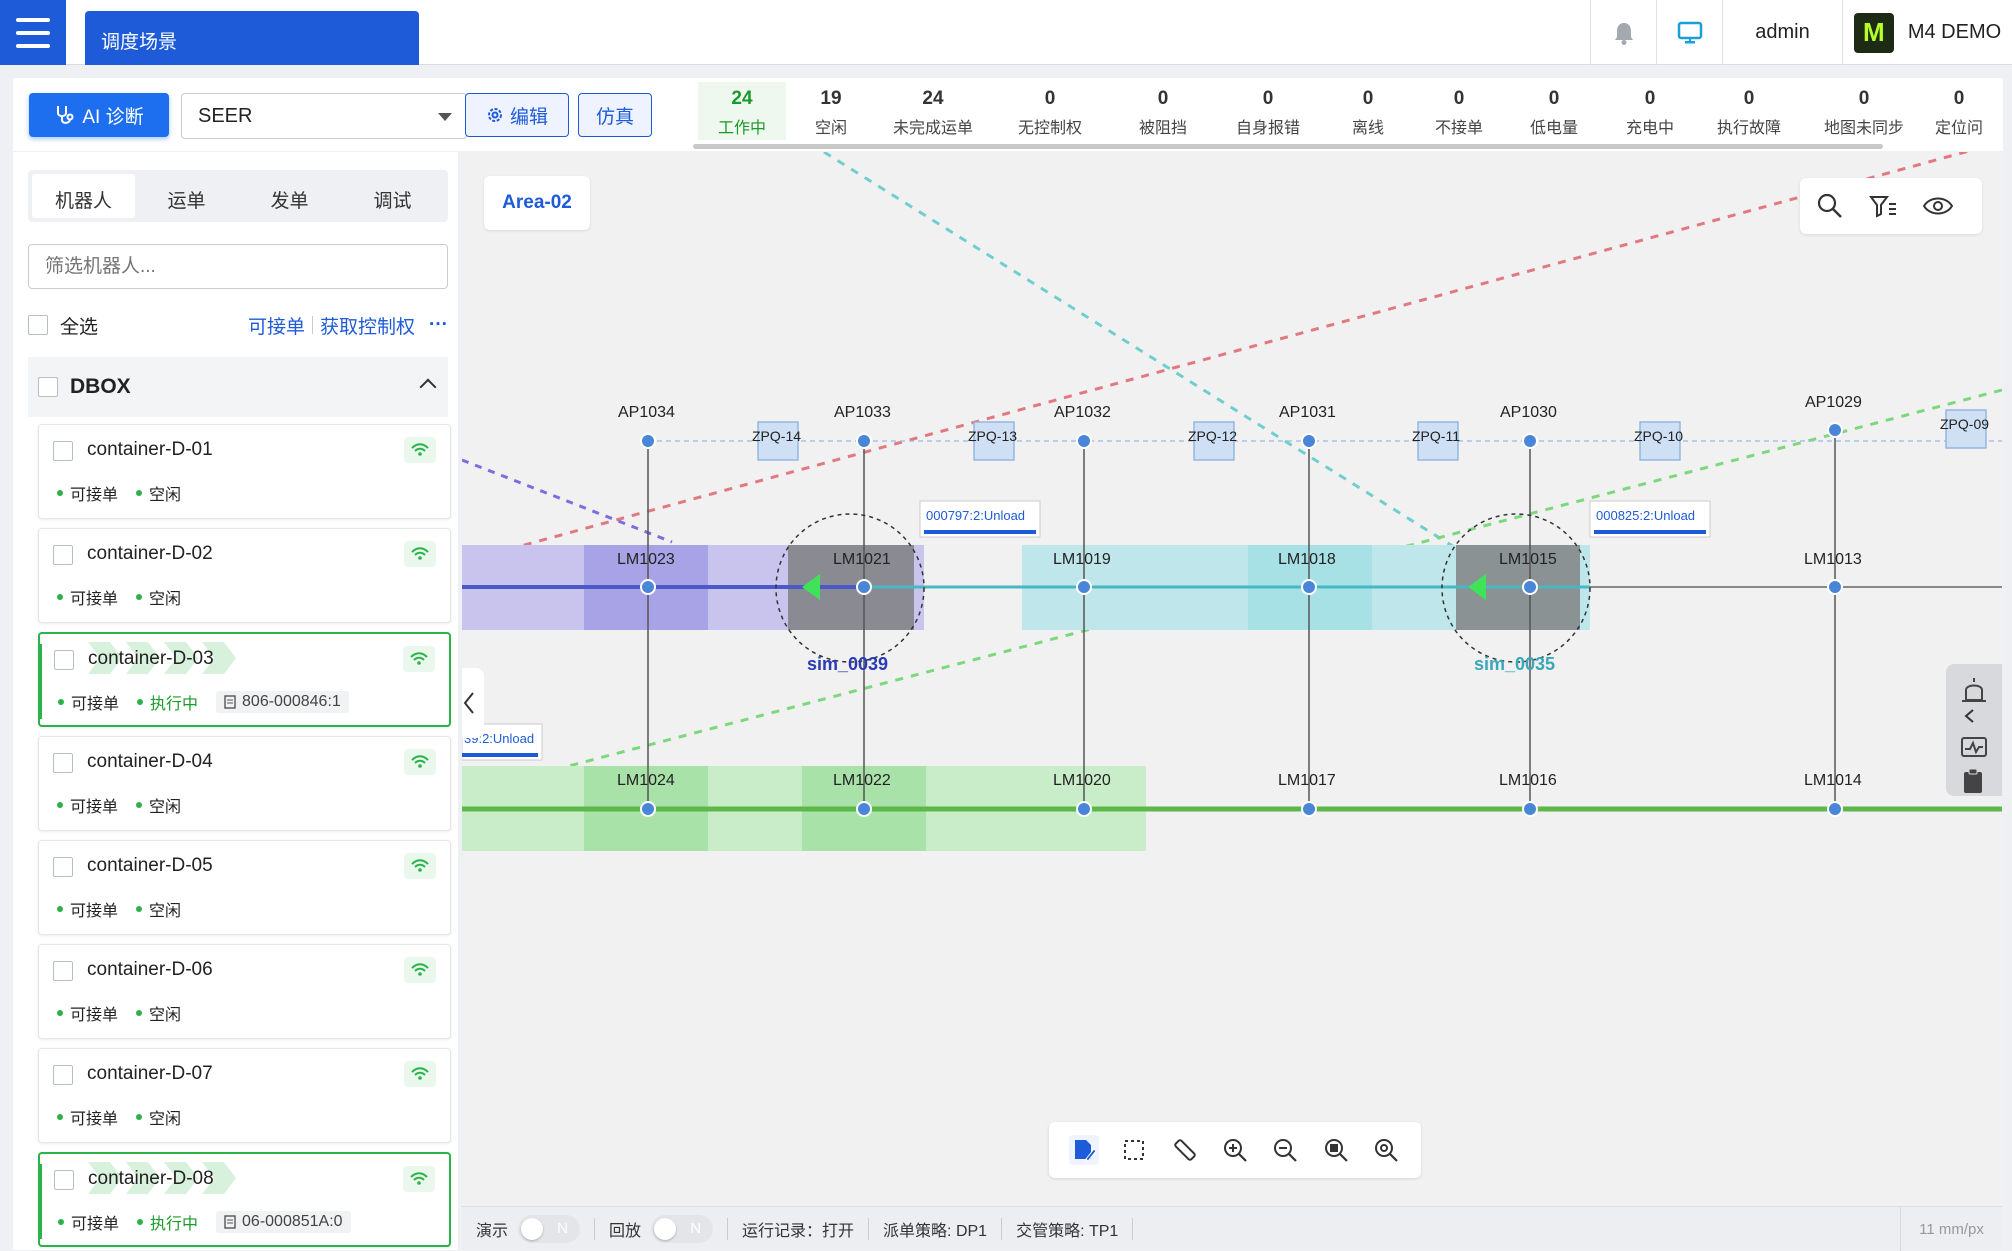 The height and width of the screenshot is (1251, 2012). I want to click on map-tools, so click(1891, 206).